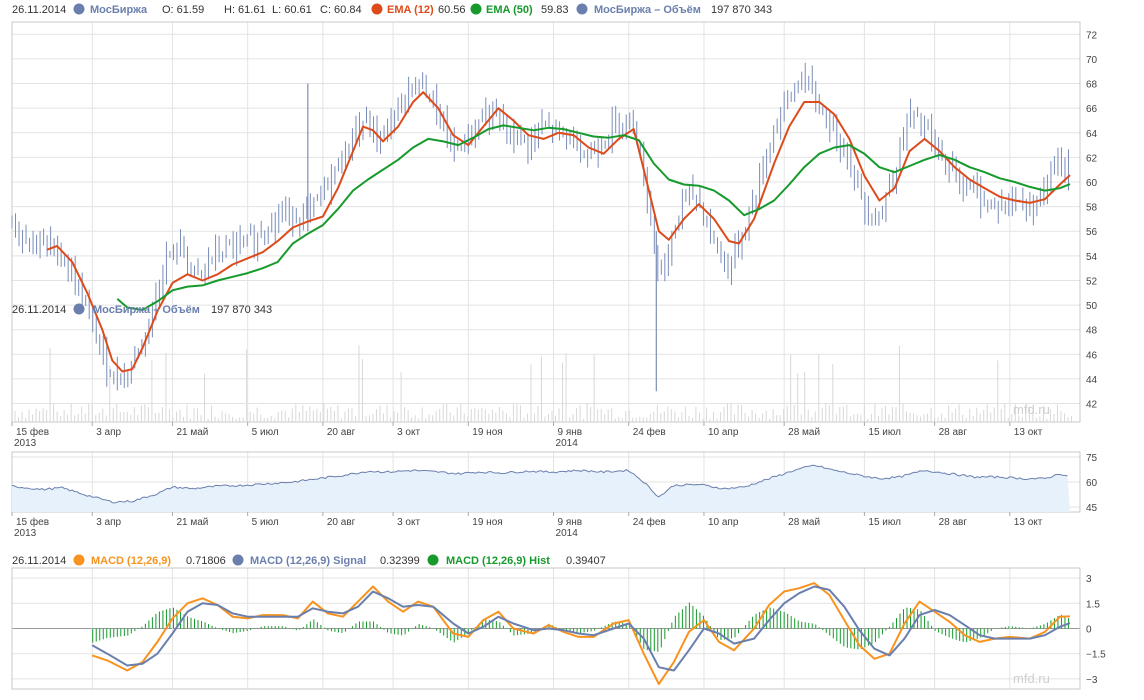 The image size is (1144, 700). What do you see at coordinates (1092, 483) in the screenshot?
I see `overview-y-axis: 45 60 75` at bounding box center [1092, 483].